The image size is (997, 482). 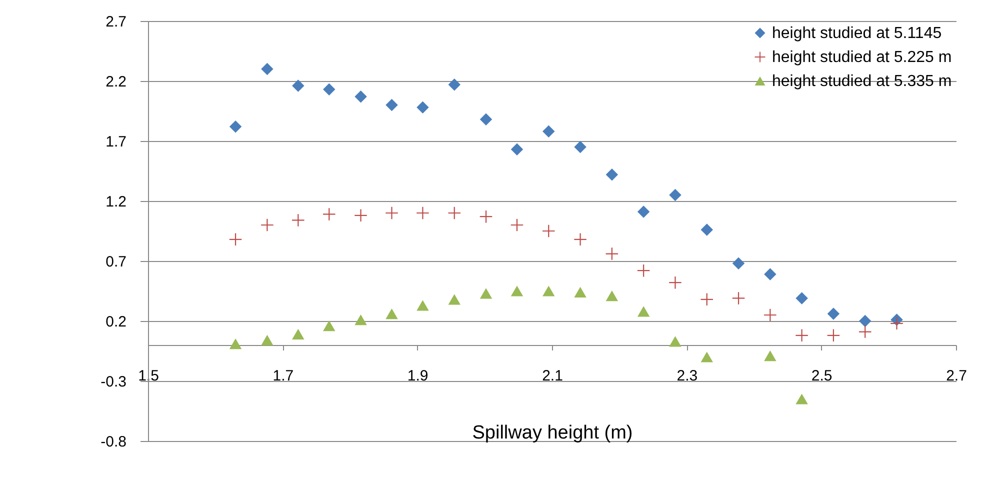 What do you see at coordinates (862, 81) in the screenshot?
I see `legend-label: height studied at 5.335 m` at bounding box center [862, 81].